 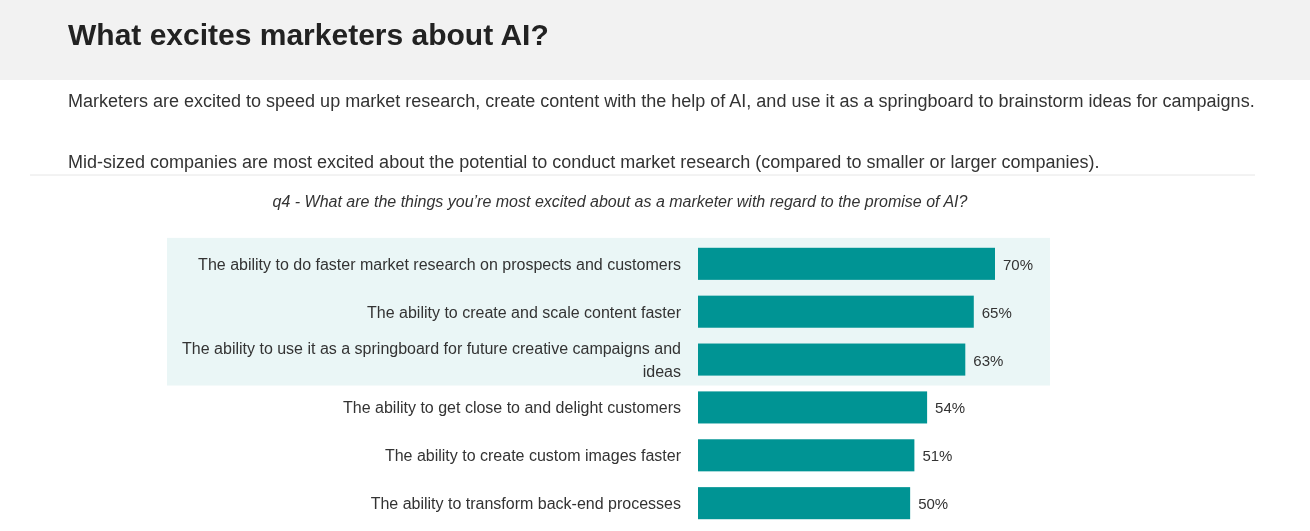 What do you see at coordinates (524, 312) in the screenshot?
I see `y-tick-label: The ability to create and scale content faster` at bounding box center [524, 312].